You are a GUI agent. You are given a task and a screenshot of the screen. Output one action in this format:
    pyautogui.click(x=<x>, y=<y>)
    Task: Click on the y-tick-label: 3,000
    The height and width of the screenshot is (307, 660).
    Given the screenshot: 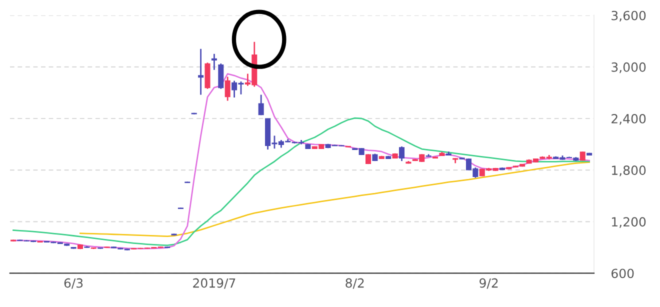 What is the action you would take?
    pyautogui.click(x=629, y=68)
    